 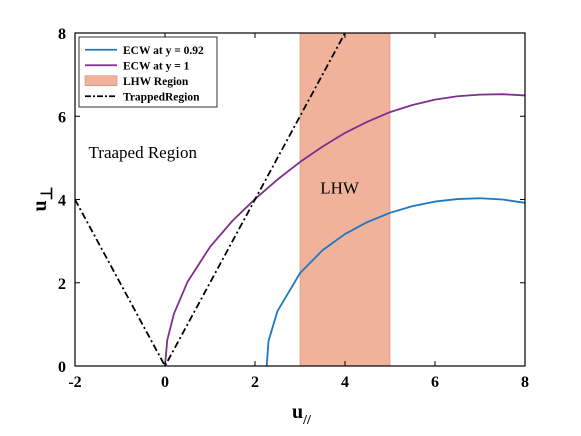 I want to click on region-lhw-region, so click(x=345, y=199).